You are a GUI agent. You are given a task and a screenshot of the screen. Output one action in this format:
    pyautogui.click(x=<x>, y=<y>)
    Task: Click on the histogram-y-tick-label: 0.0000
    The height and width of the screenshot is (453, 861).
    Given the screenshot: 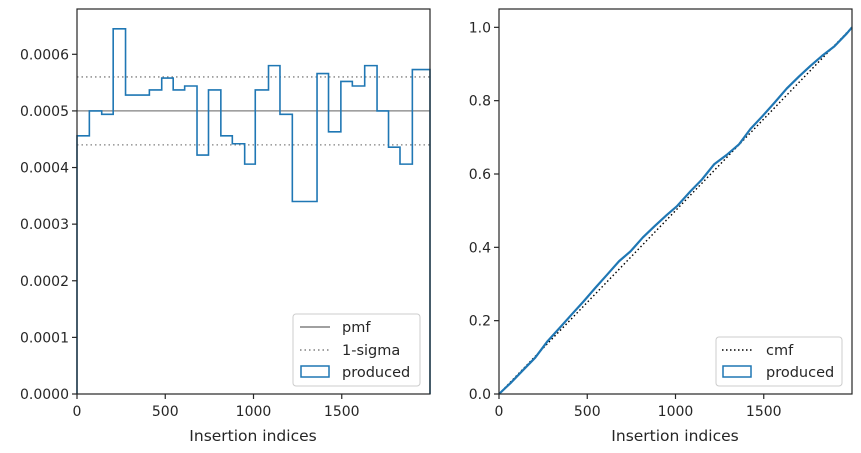 What is the action you would take?
    pyautogui.click(x=44, y=395)
    